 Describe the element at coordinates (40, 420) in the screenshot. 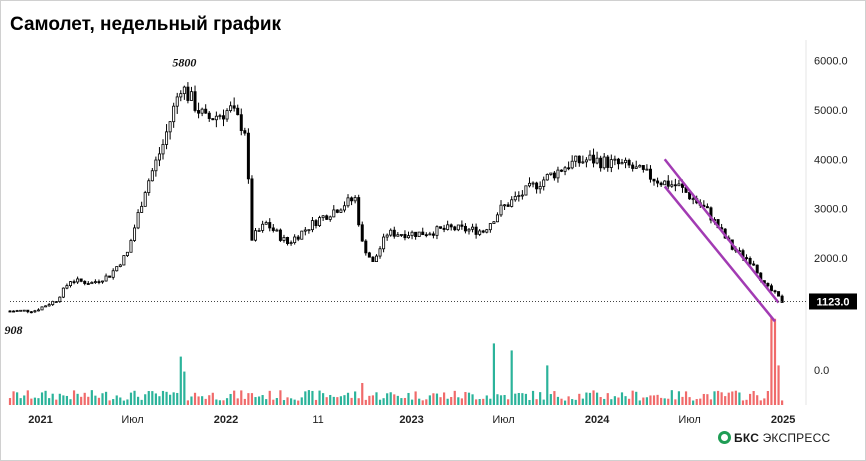

I see `x-tick-label: 2021` at that location.